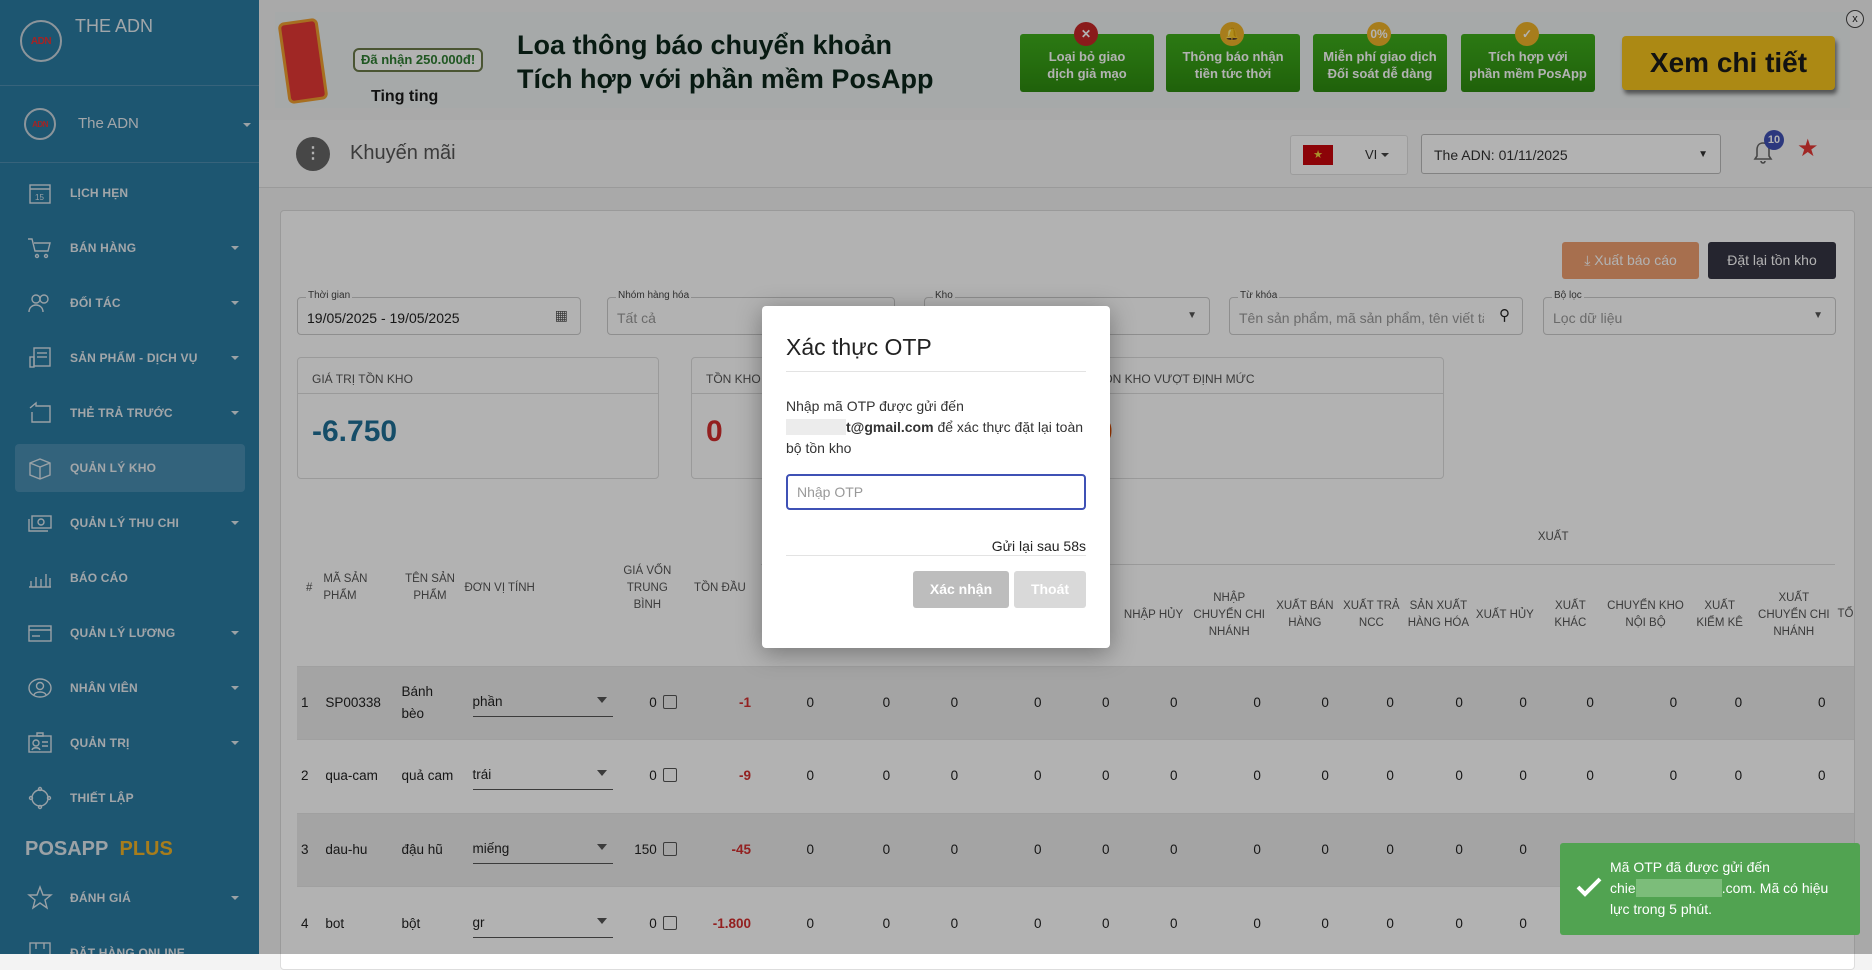 Image resolution: width=1872 pixels, height=970 pixels. What do you see at coordinates (1349, 155) in the screenshot?
I see `language-select: ★ VI` at bounding box center [1349, 155].